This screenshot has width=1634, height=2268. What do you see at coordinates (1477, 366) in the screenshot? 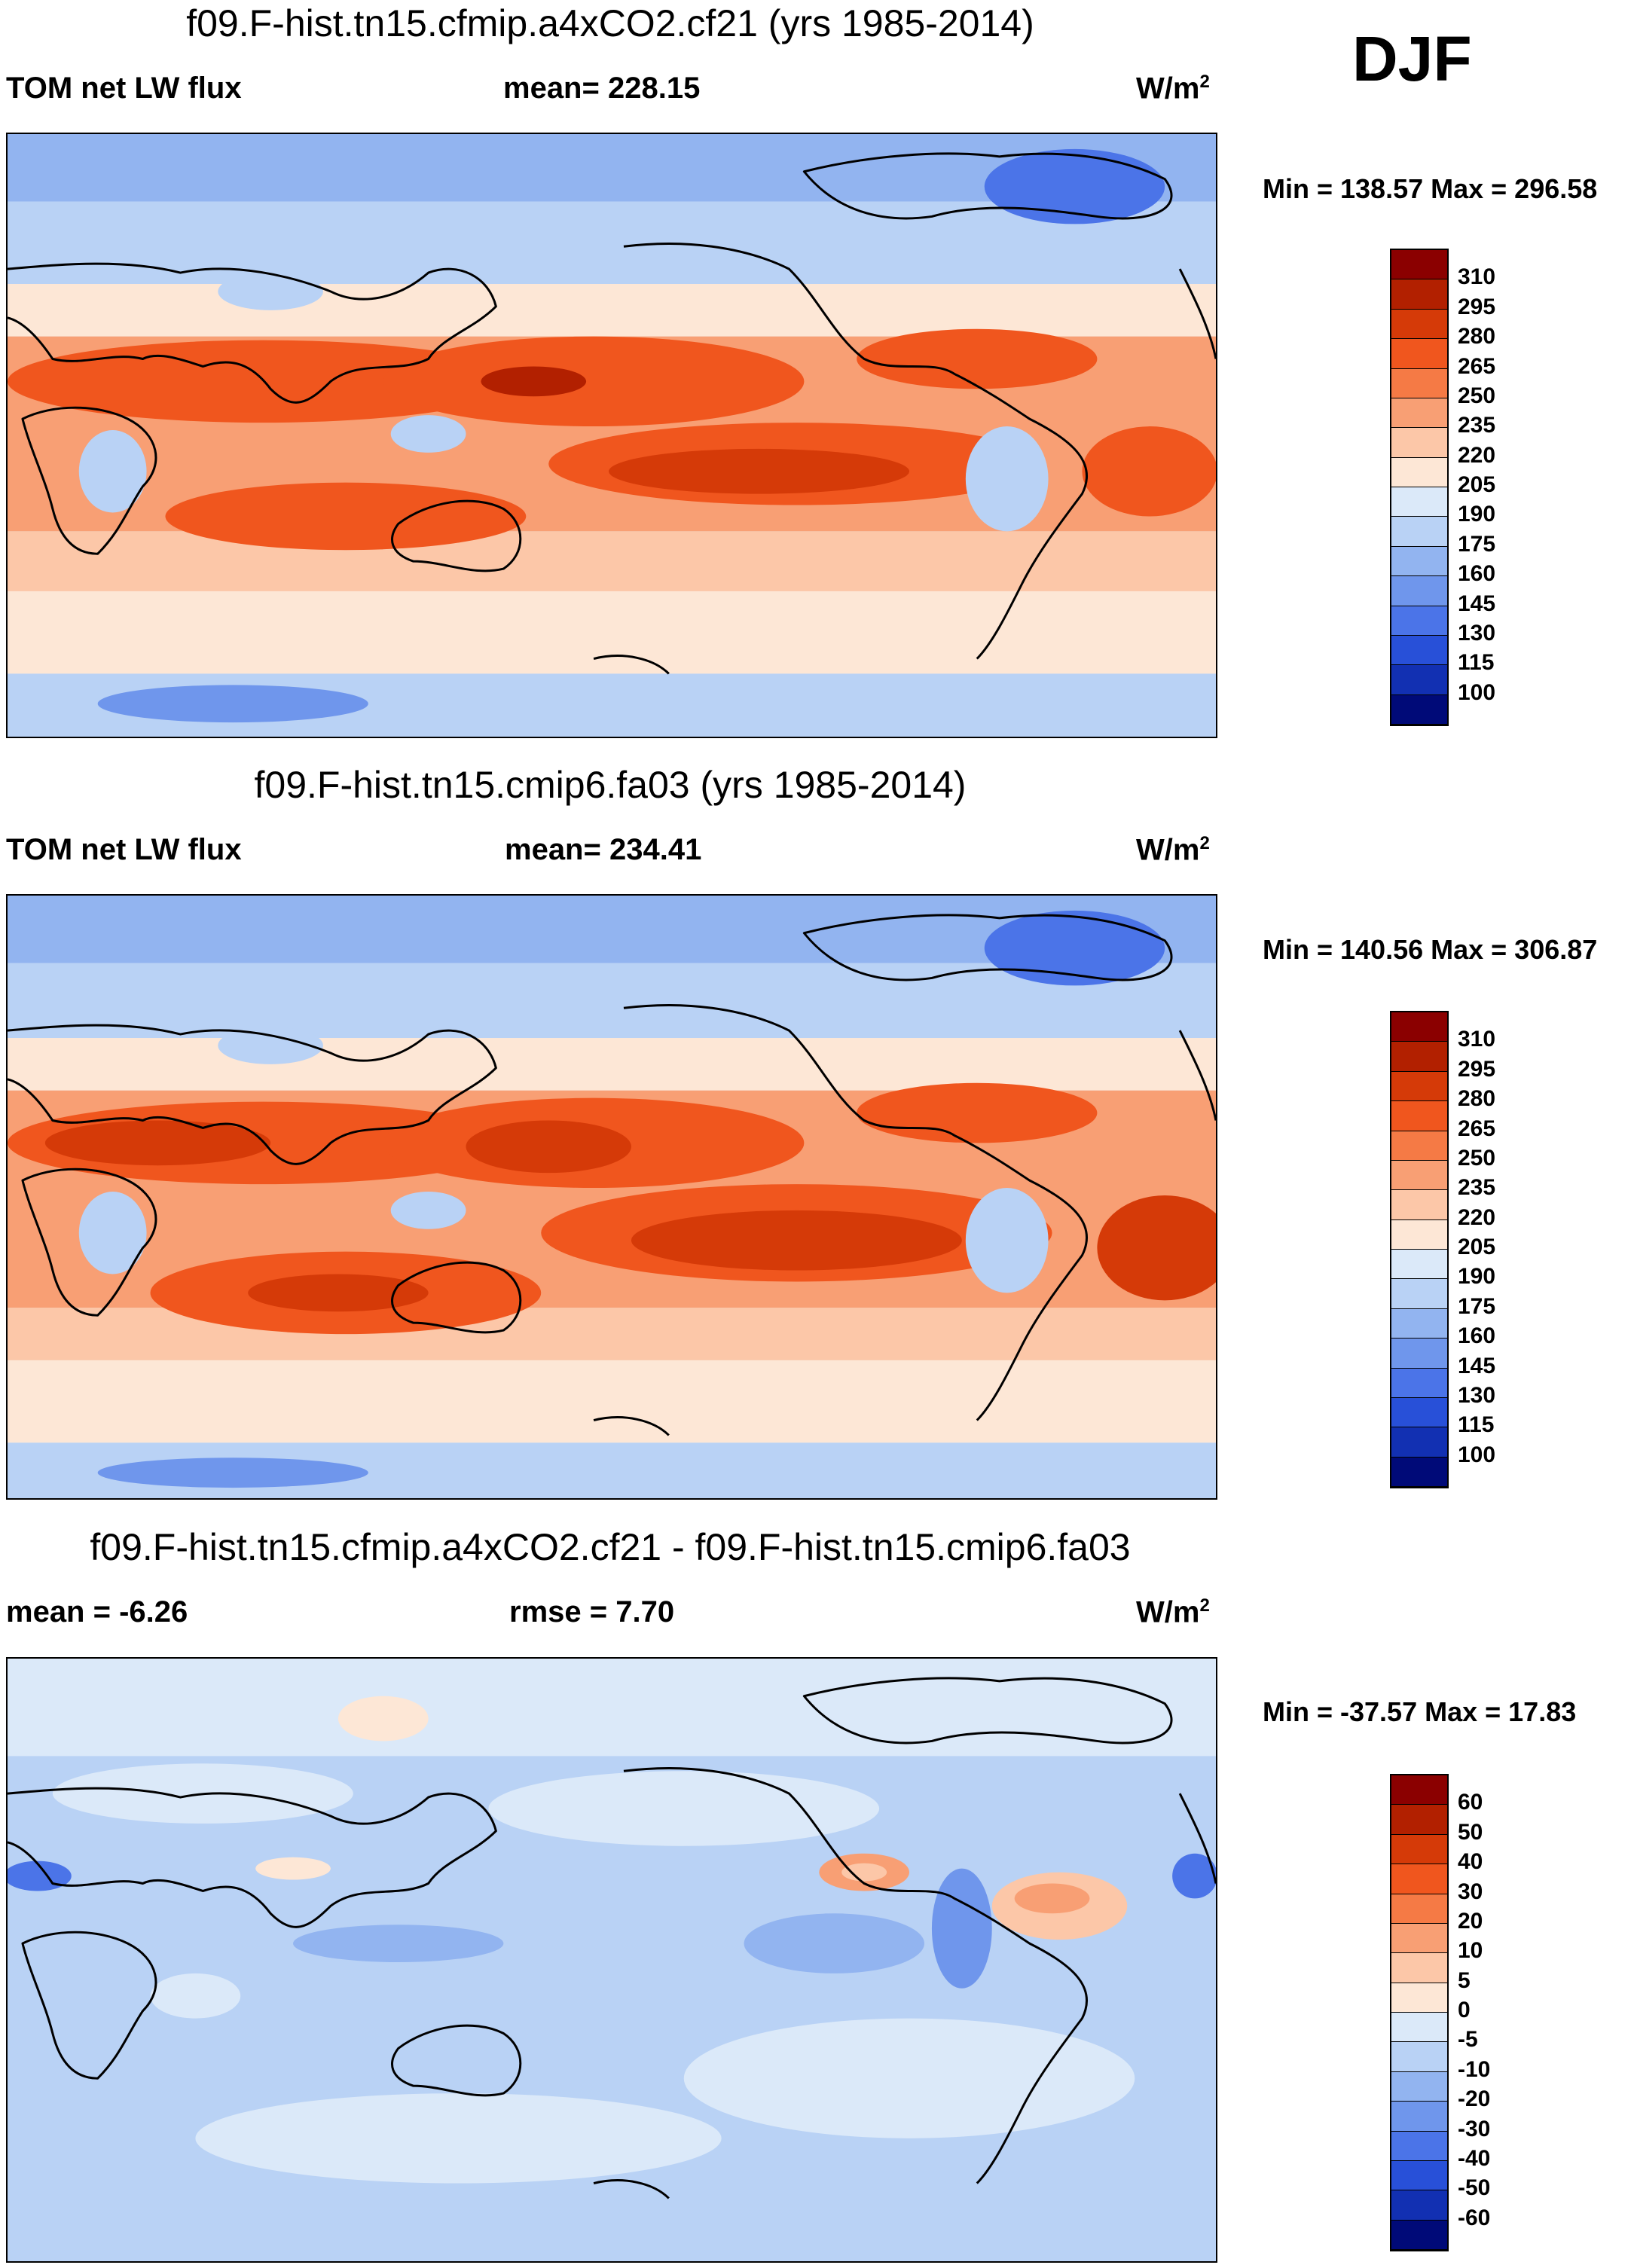
I see `panel1-colorbar-tick-label: 265` at bounding box center [1477, 366].